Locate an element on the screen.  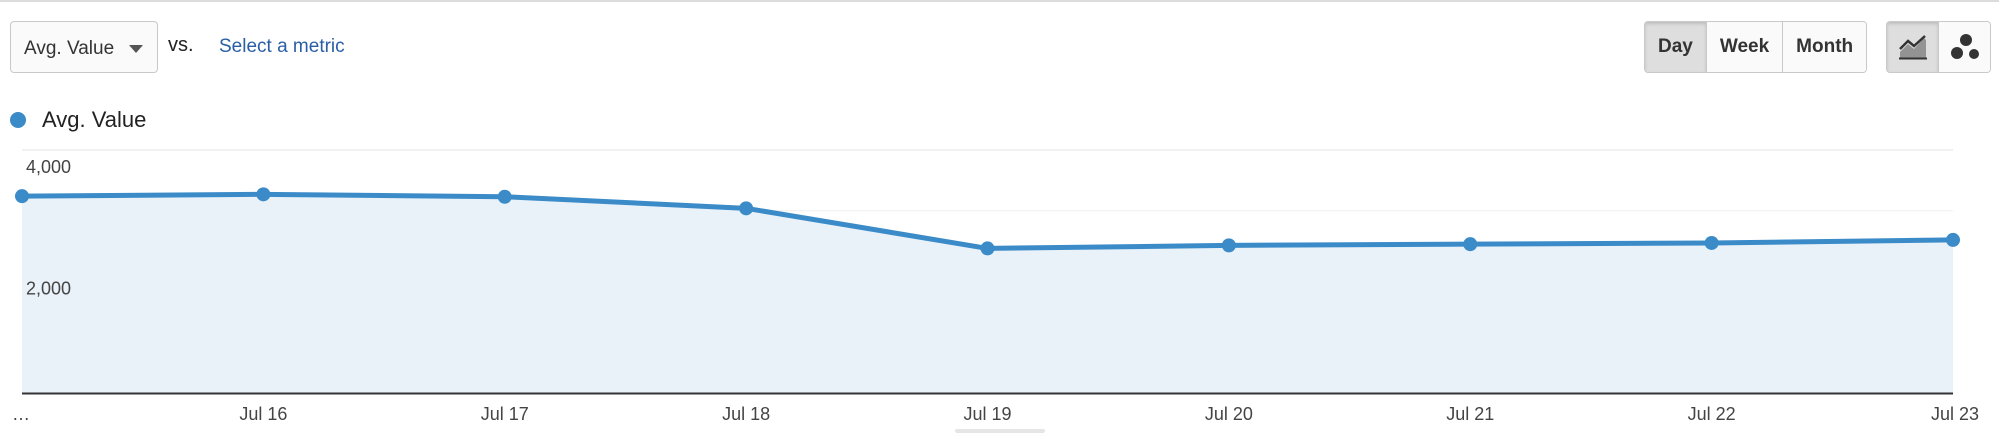
metric-dropdown-label: Avg. Value is located at coordinates (69, 48).